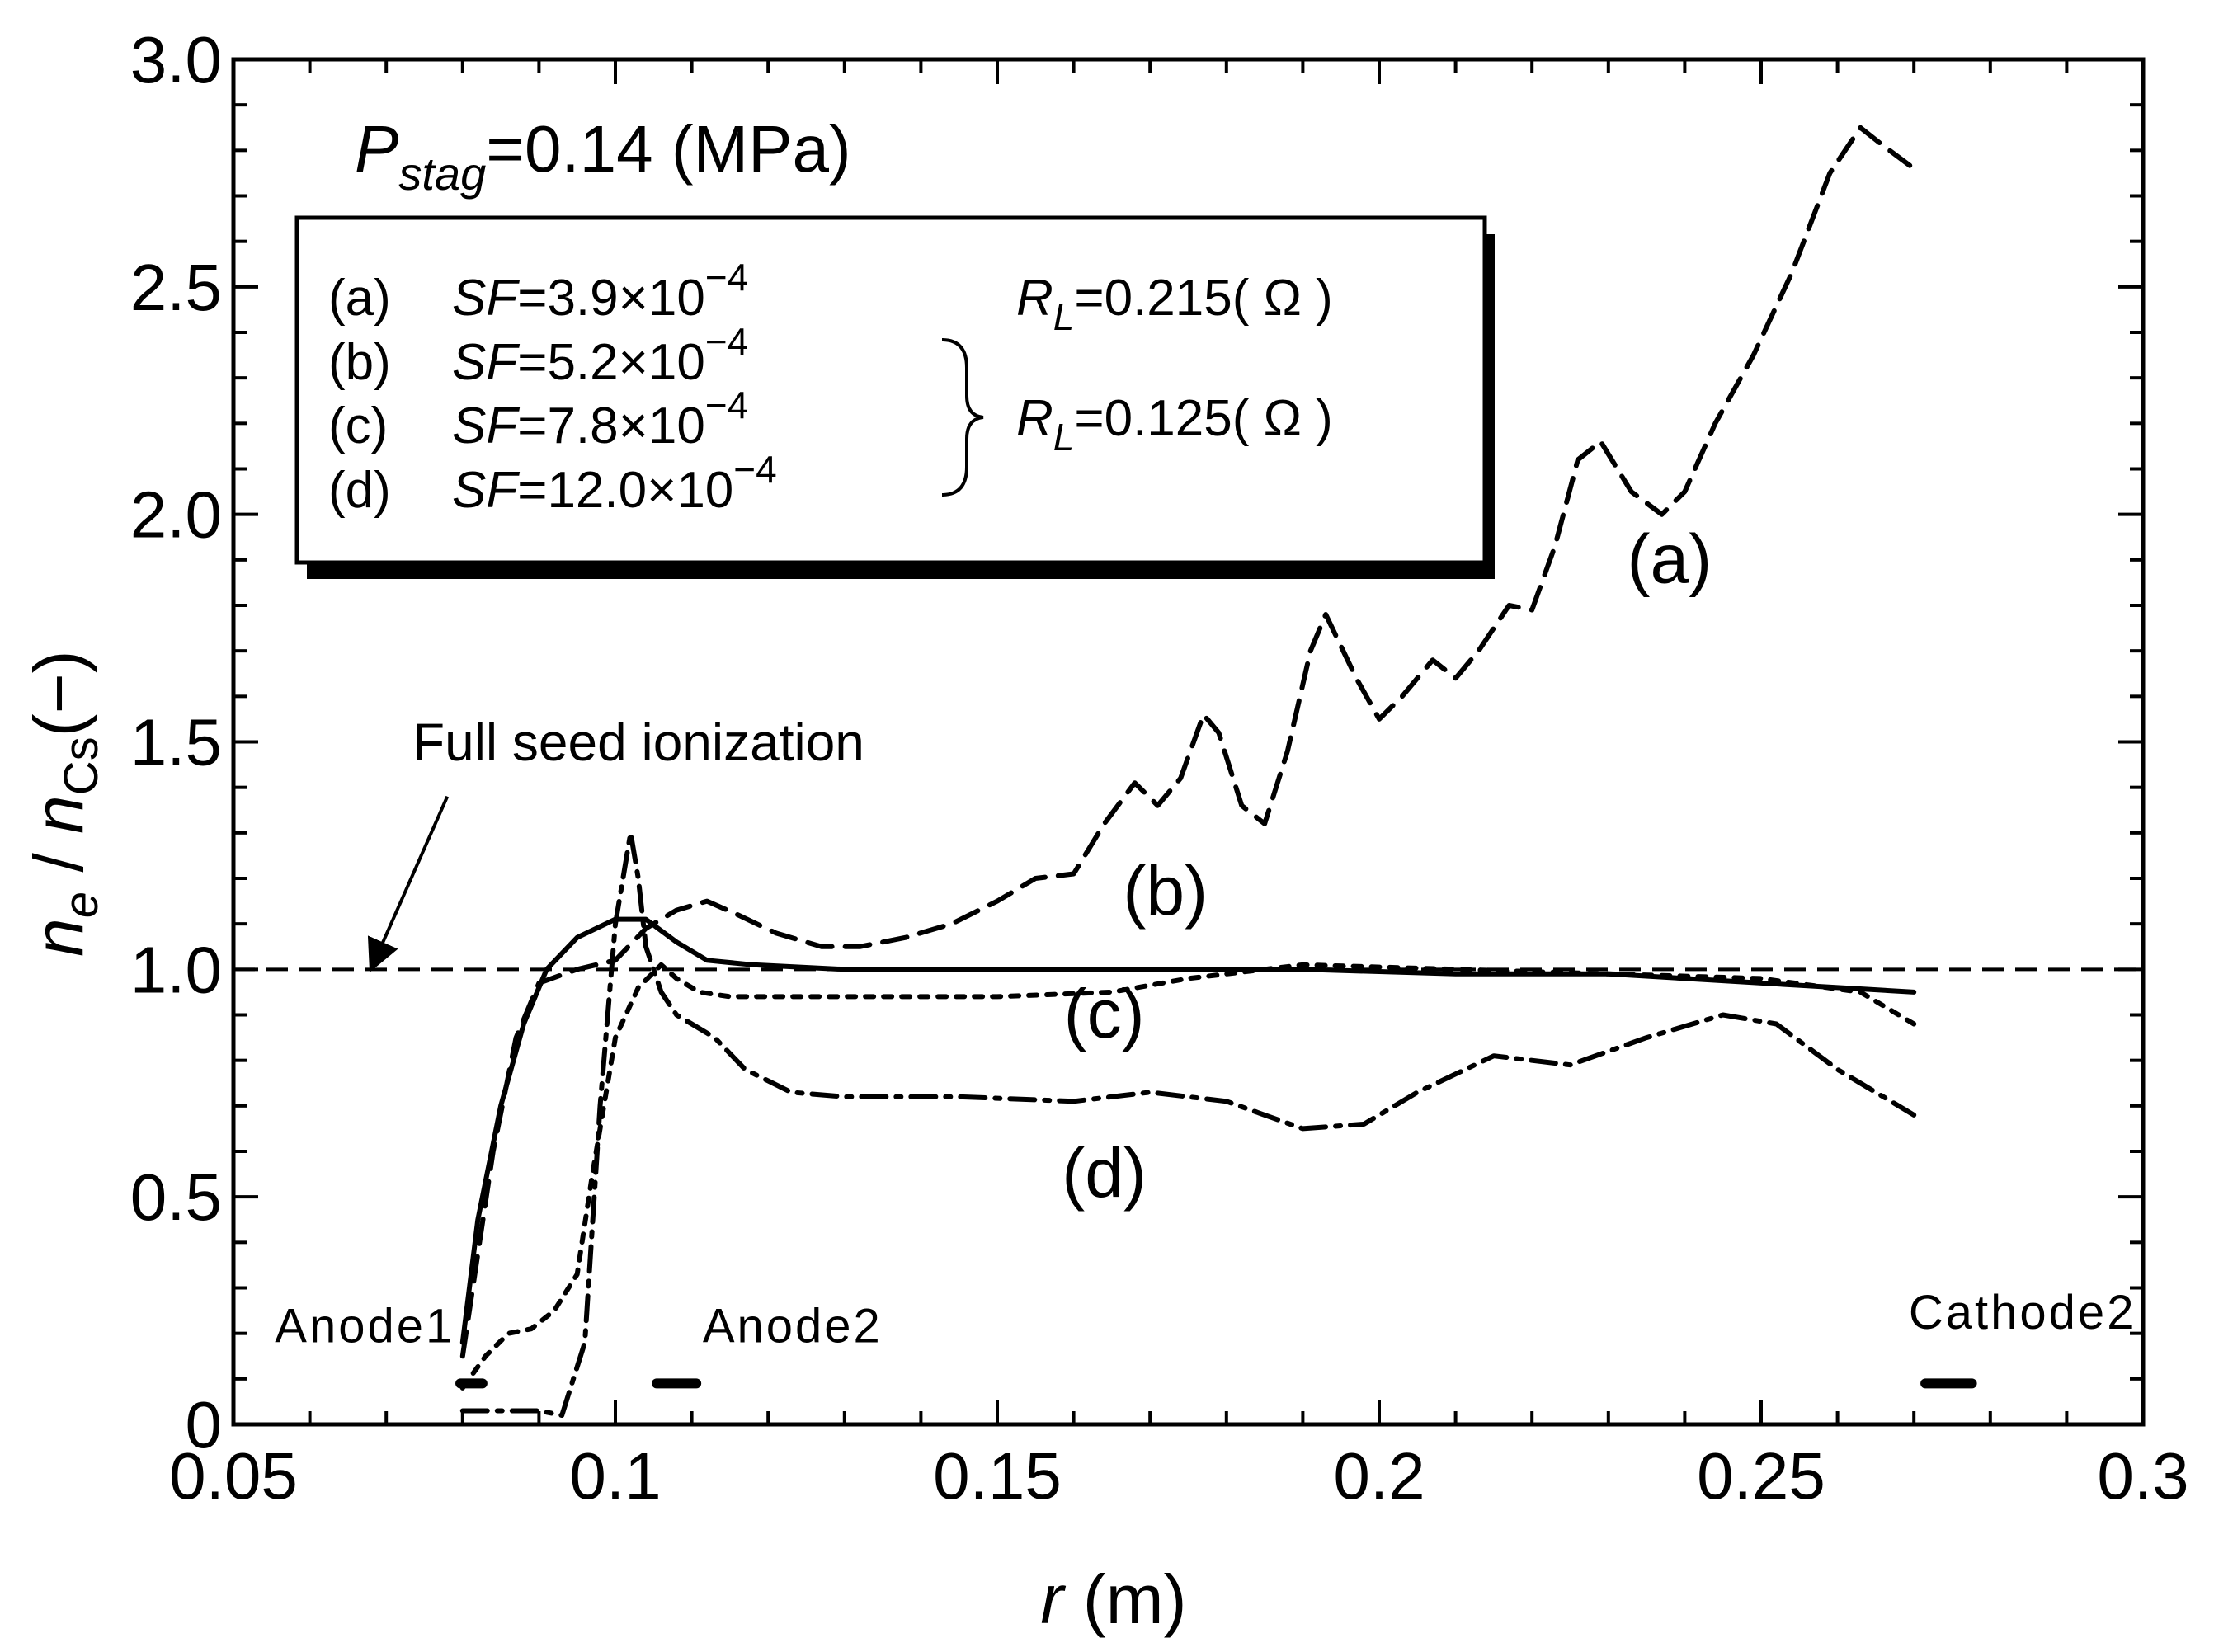  I want to click on legend-id: (c), so click(358, 426).